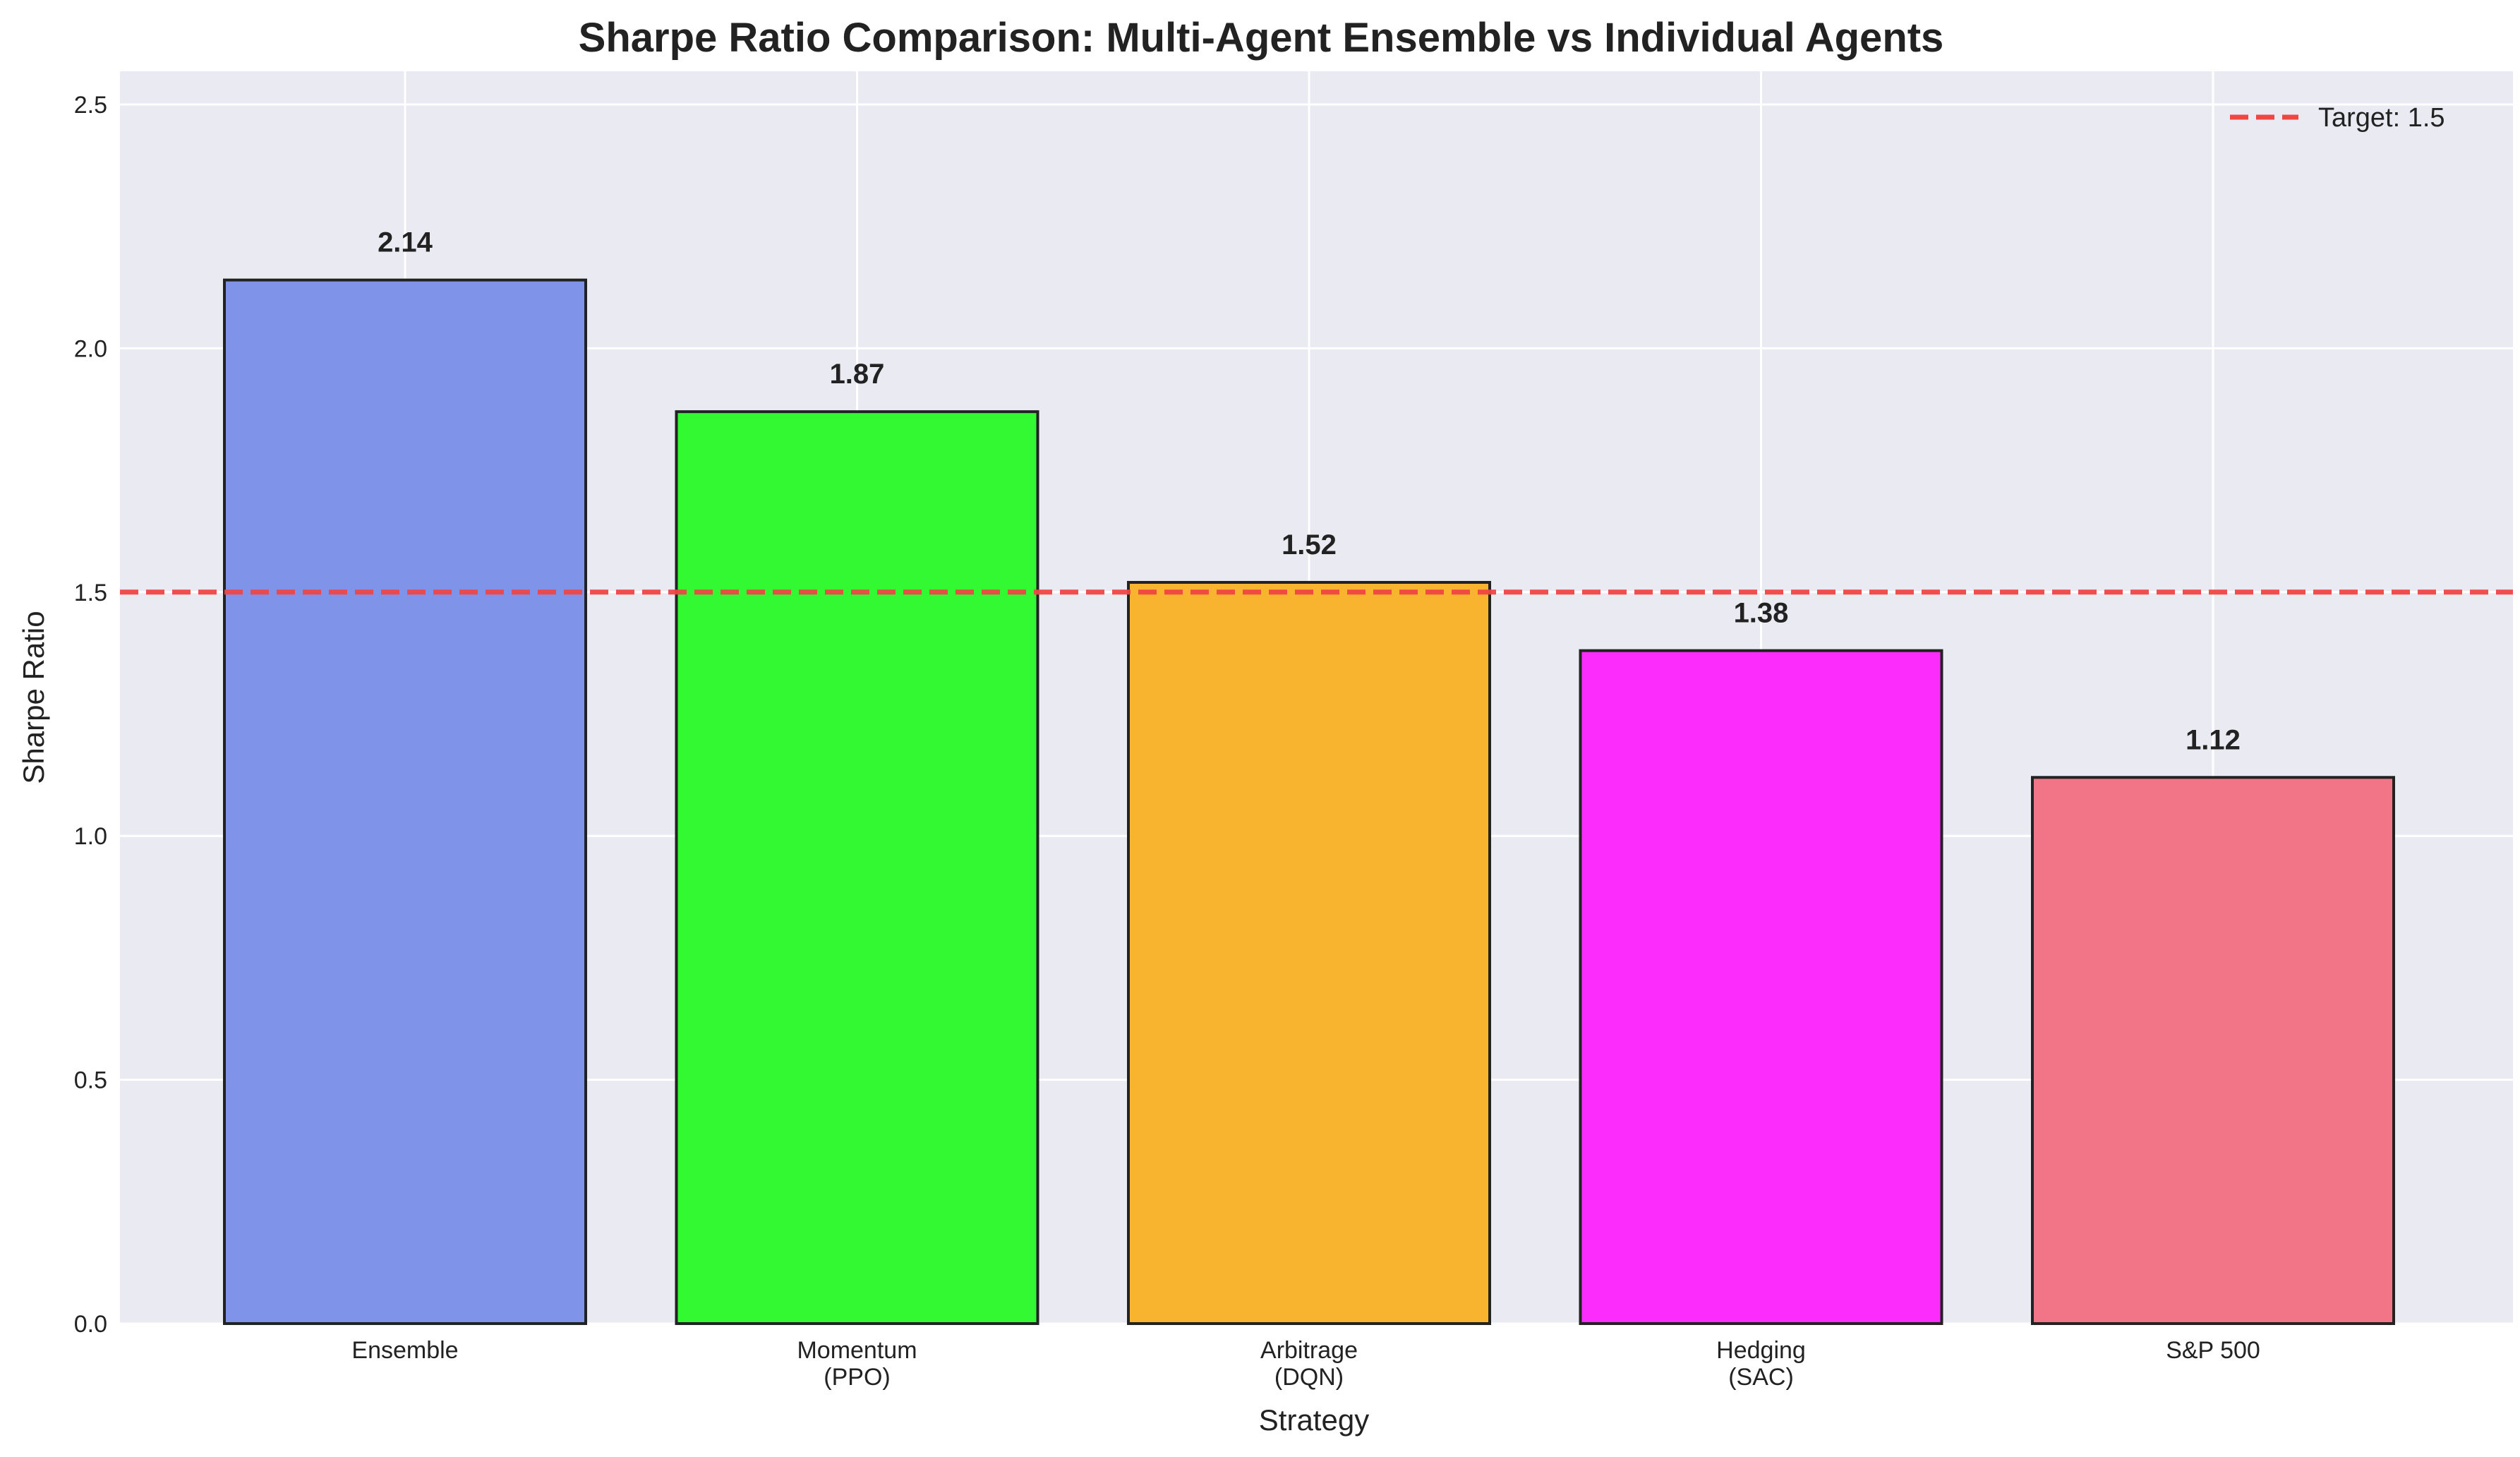 The height and width of the screenshot is (1457, 2520). Describe the element at coordinates (2381, 118) in the screenshot. I see `legend-entry-target: Target: 1.5` at that location.